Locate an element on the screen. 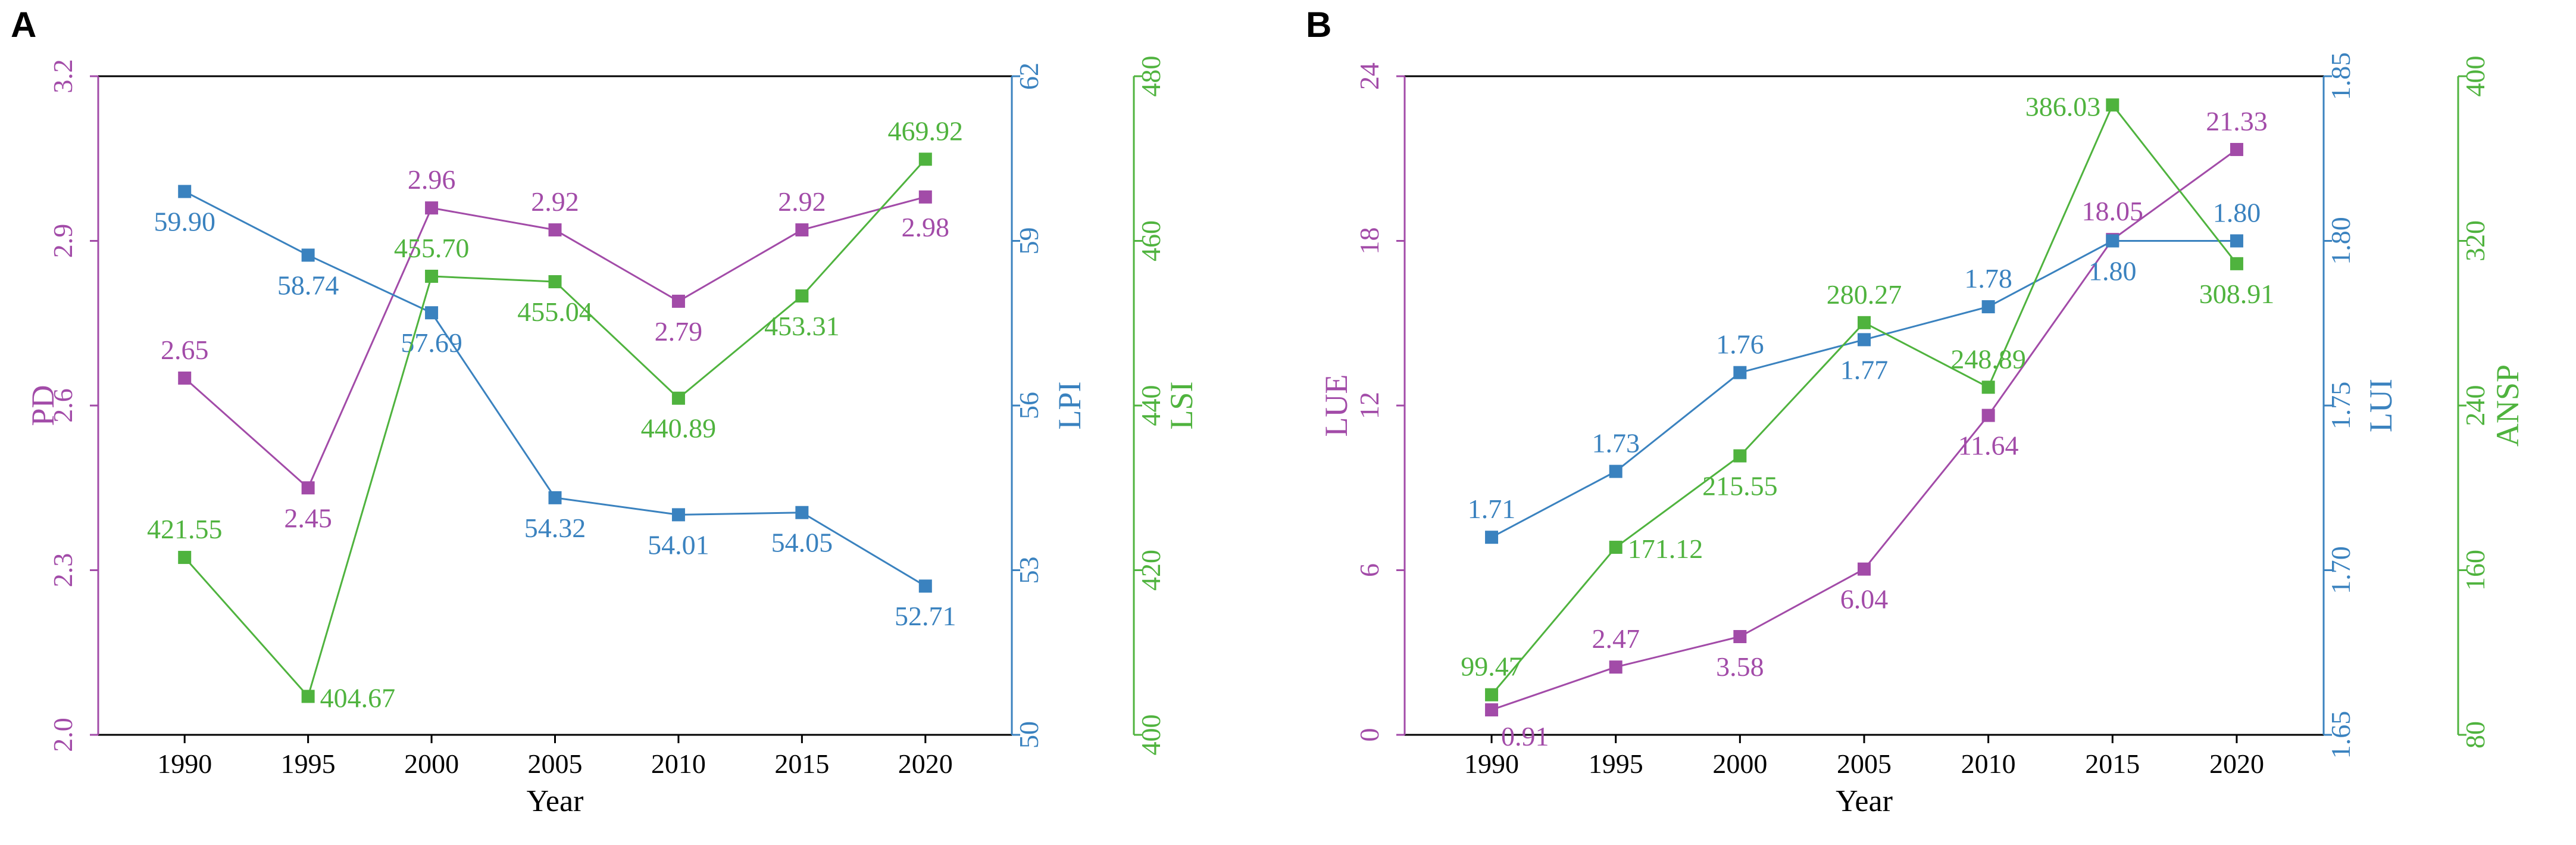 The image size is (2576, 845). y-axis-title-ansp: ANSP is located at coordinates (2507, 405).